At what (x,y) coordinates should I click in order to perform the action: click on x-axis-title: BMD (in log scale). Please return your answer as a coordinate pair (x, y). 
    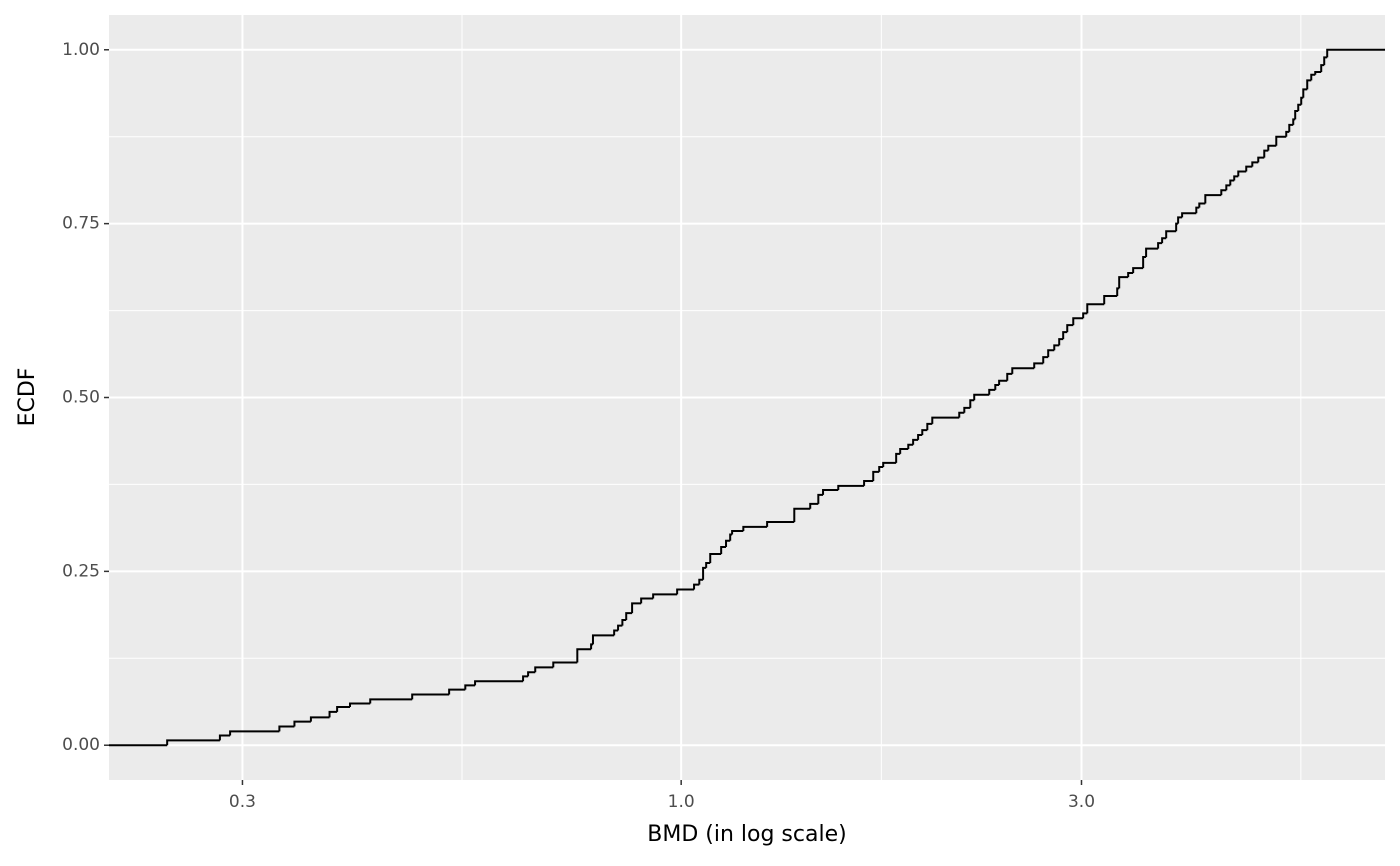
    Looking at the image, I should click on (746, 834).